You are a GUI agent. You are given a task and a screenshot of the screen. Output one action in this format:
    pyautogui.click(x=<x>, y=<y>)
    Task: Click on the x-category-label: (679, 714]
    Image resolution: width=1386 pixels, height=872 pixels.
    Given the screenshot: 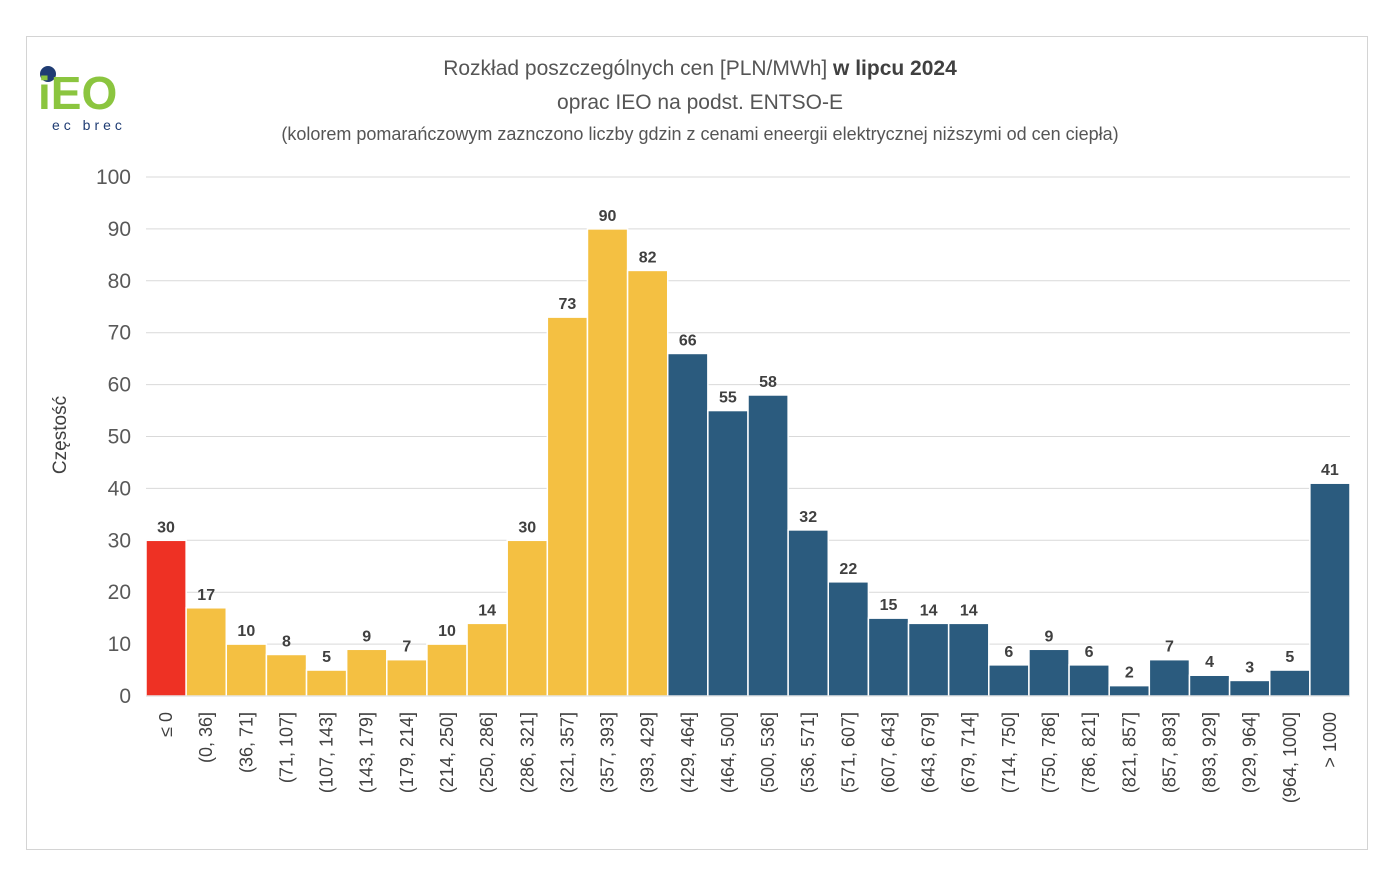 What is the action you would take?
    pyautogui.click(x=969, y=752)
    